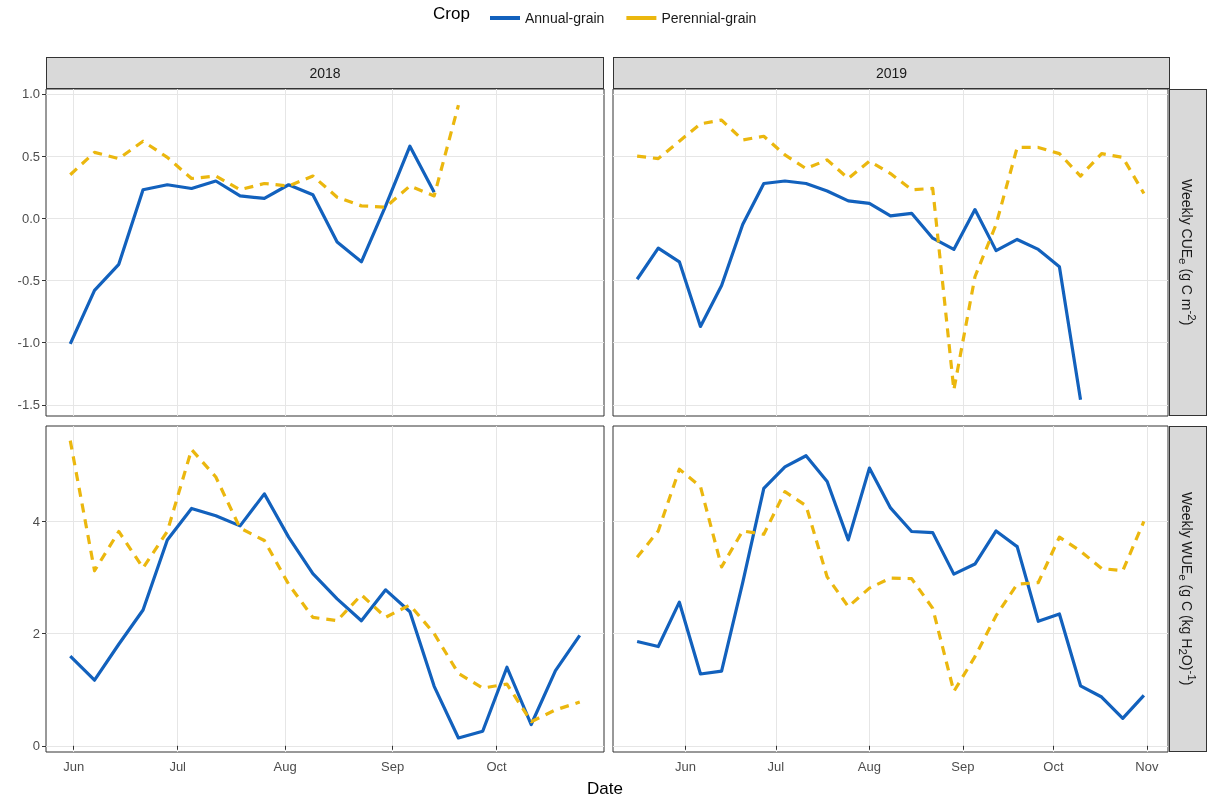 This screenshot has height=805, width=1209. What do you see at coordinates (30, 156) in the screenshot?
I see `y-tick-label: 0.5` at bounding box center [30, 156].